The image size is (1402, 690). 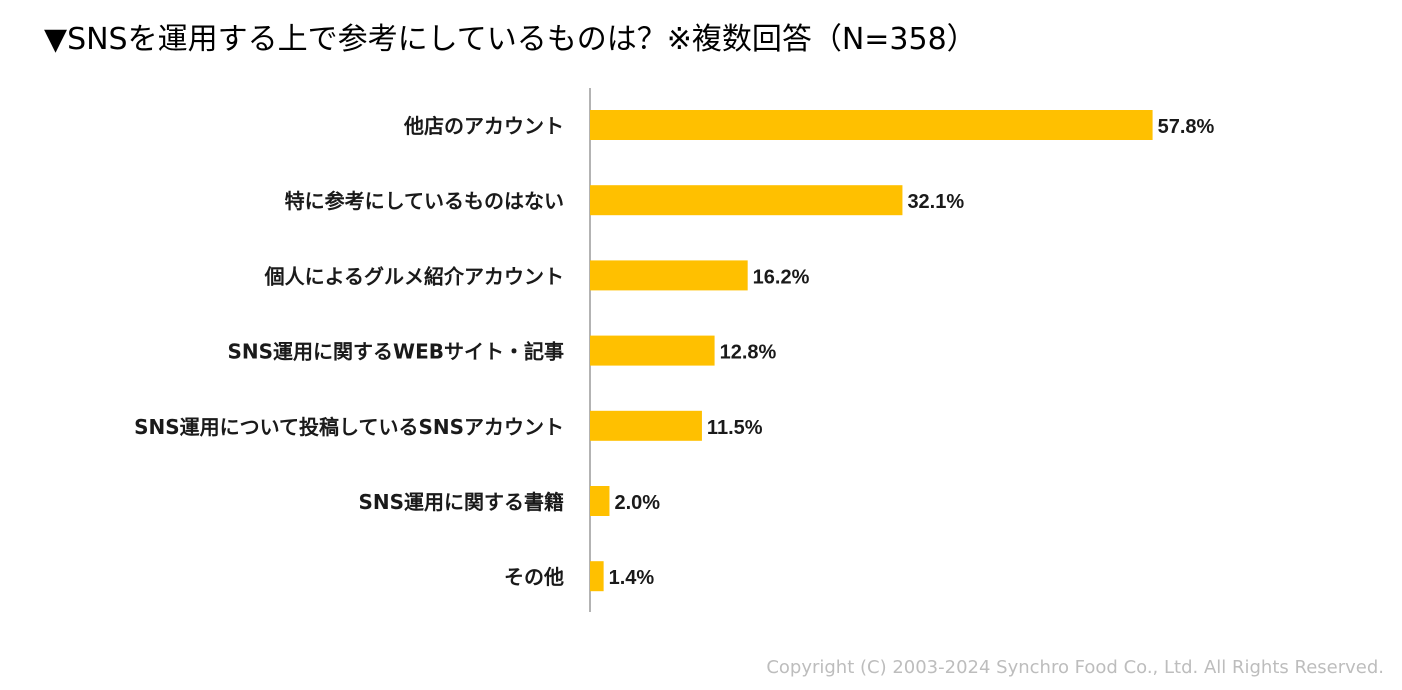 I want to click on value-label-0: 57.8%, so click(x=1186, y=127).